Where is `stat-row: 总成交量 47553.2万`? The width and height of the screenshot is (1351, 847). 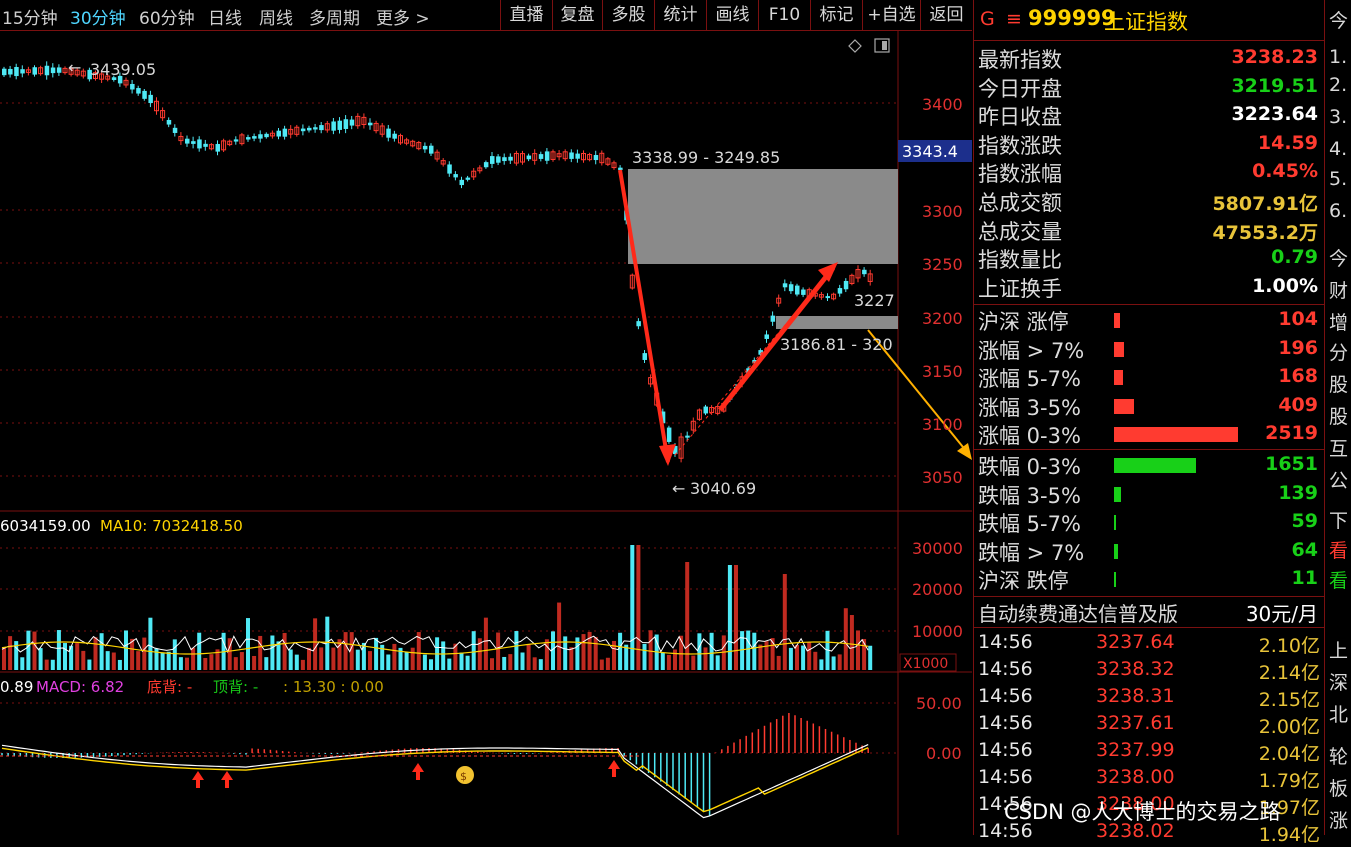
stat-row: 总成交量 47553.2万 is located at coordinates (1148, 230).